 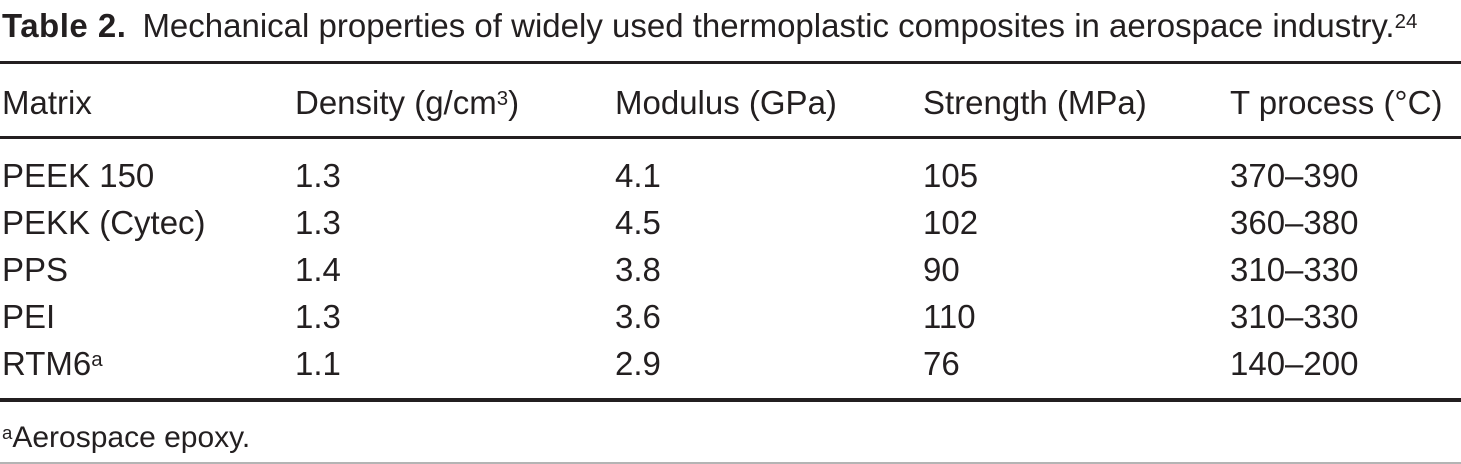 I want to click on column-header-modulus: Modulus (GPa), so click(x=726, y=102).